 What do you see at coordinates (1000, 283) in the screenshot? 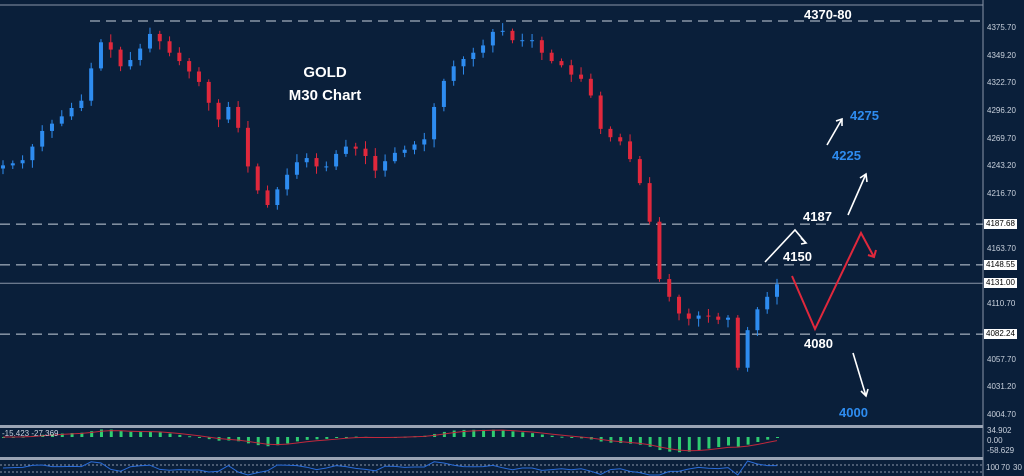
I see `price-level-tag: 4131.00` at bounding box center [1000, 283].